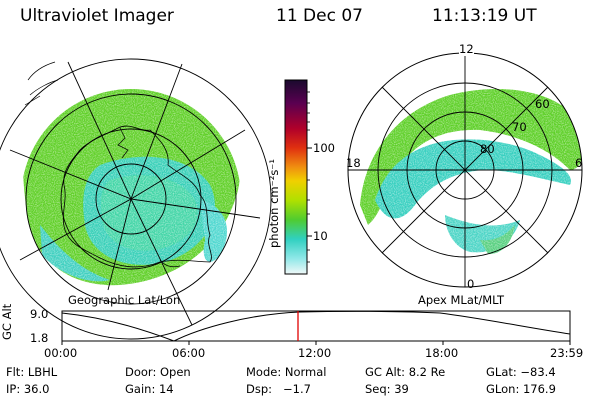 The height and width of the screenshot is (400, 600). What do you see at coordinates (442, 353) in the screenshot?
I see `time-tick-1800: 18:00` at bounding box center [442, 353].